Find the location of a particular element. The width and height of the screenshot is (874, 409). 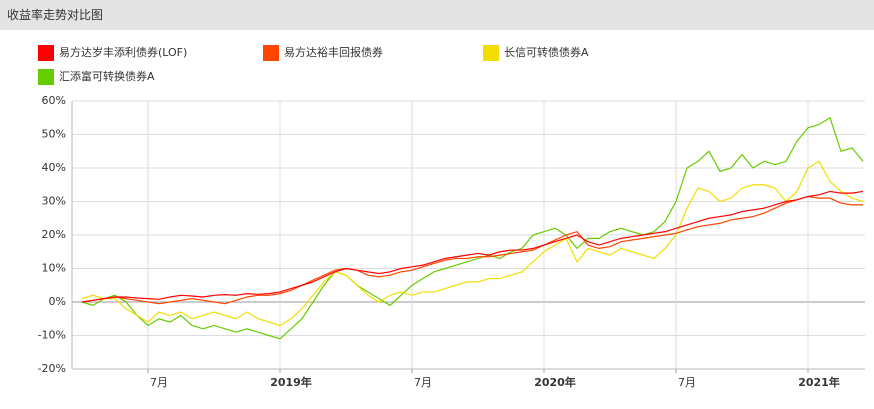

header-title: 收益率走势对比图 is located at coordinates (437, 15).